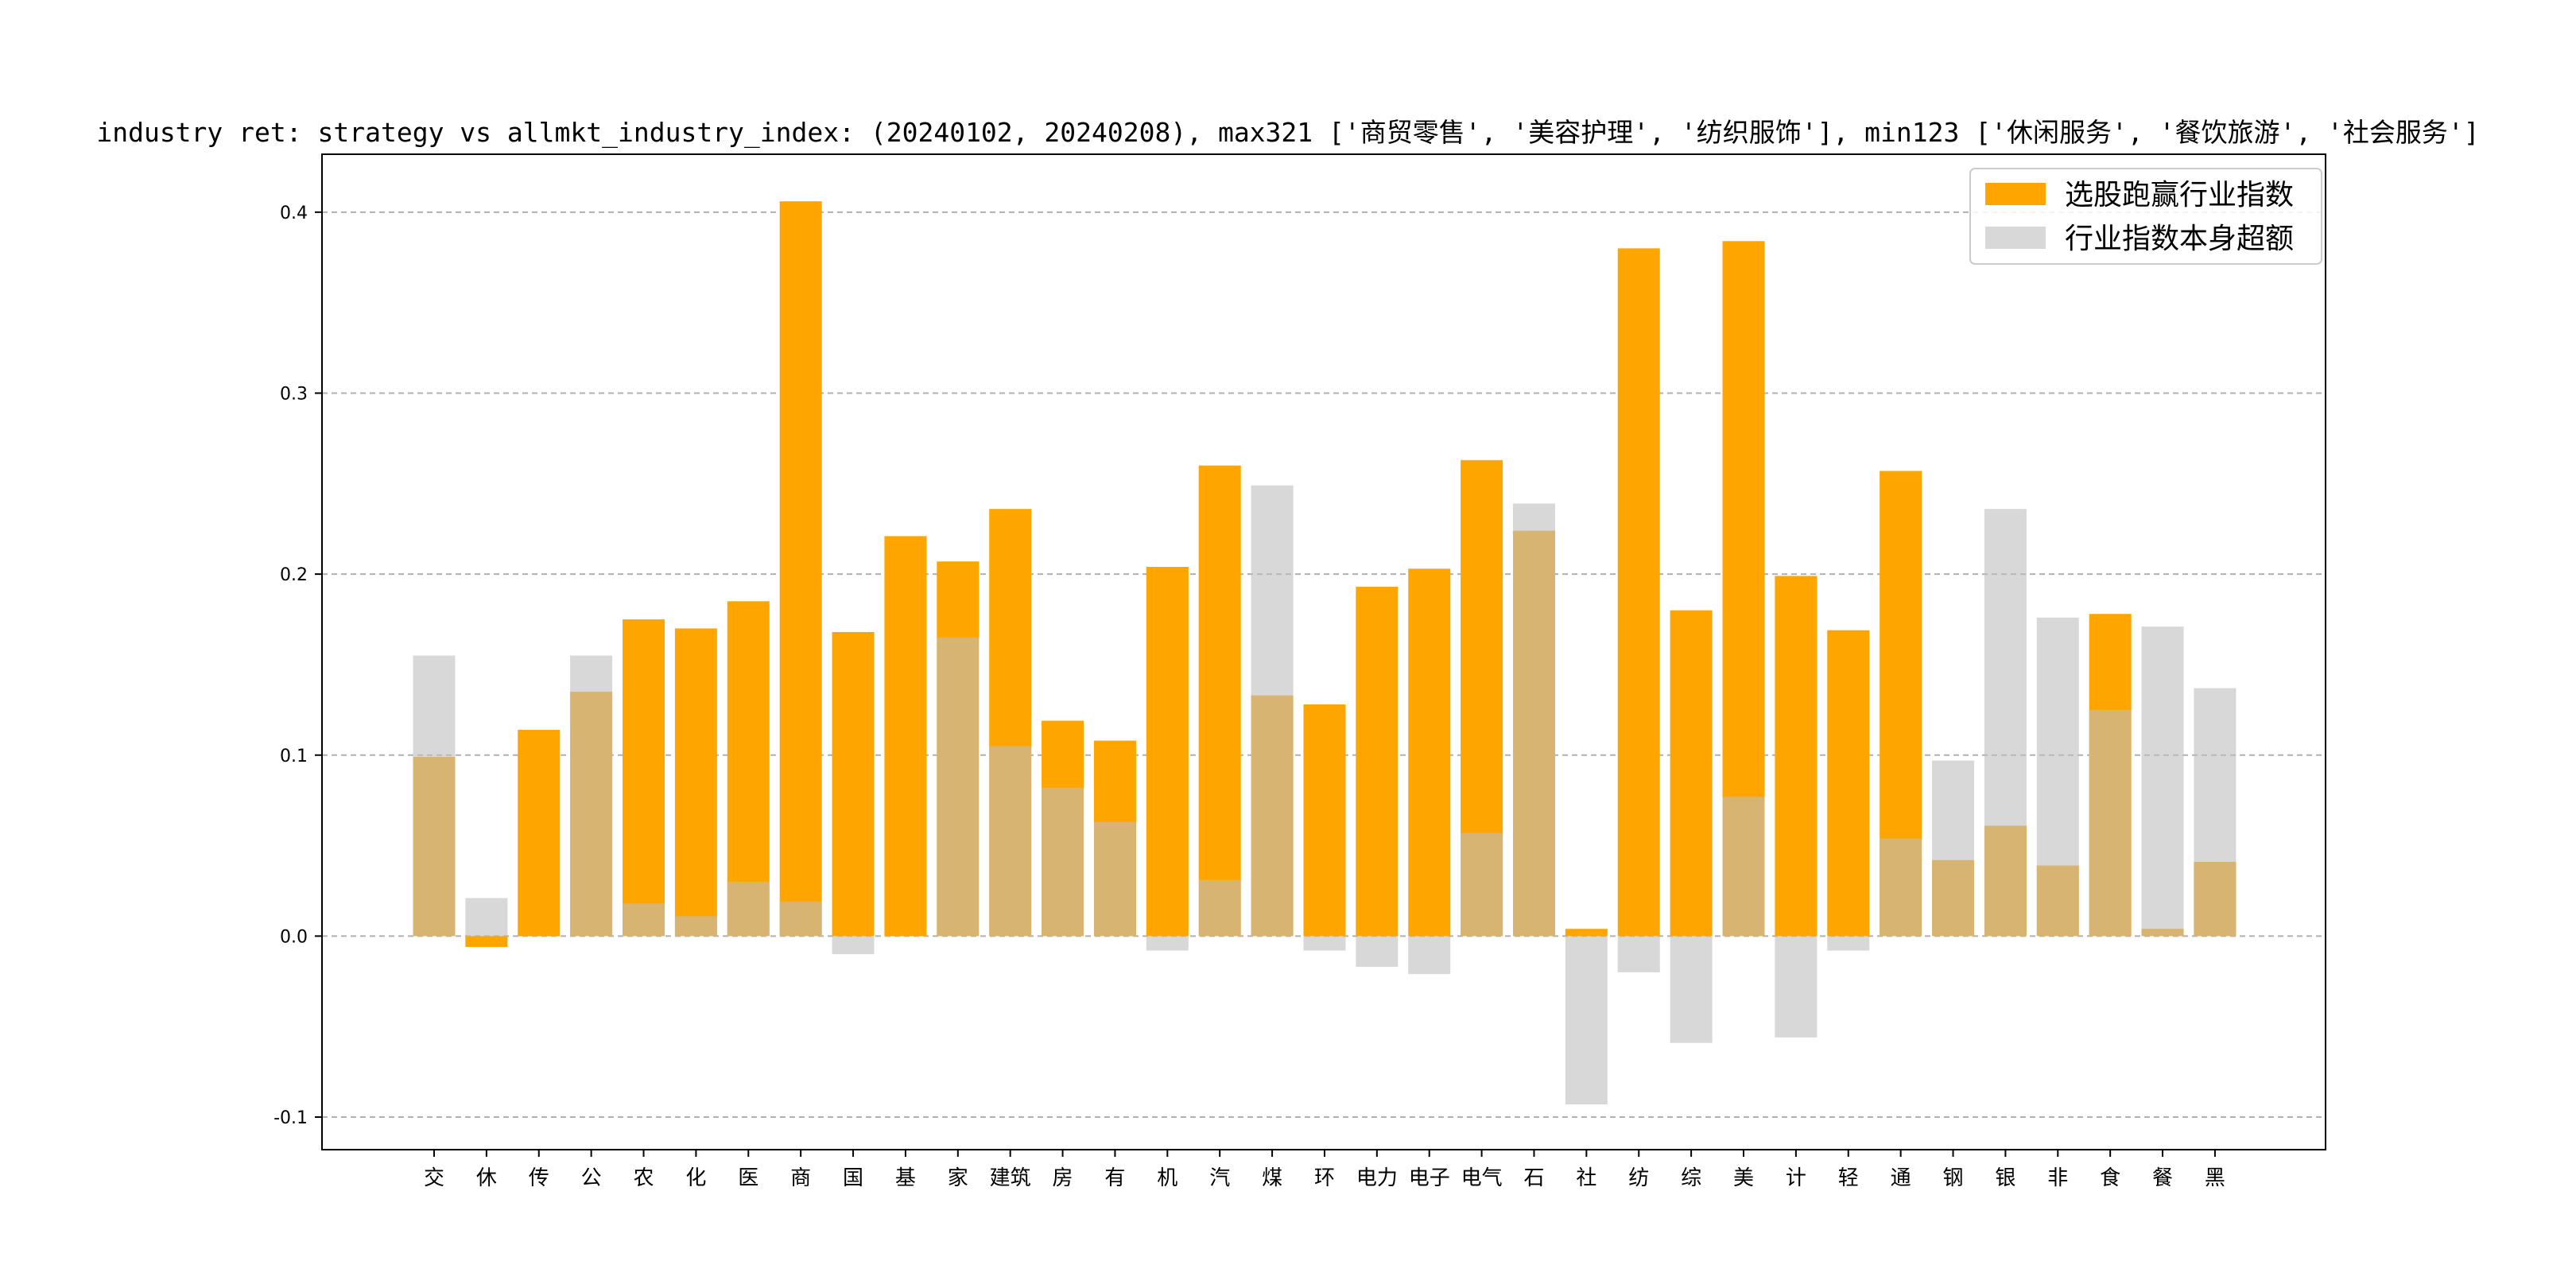 This screenshot has height=1288, width=2576. Describe the element at coordinates (294, 213) in the screenshot. I see `y-tick-label: 0.4` at that location.